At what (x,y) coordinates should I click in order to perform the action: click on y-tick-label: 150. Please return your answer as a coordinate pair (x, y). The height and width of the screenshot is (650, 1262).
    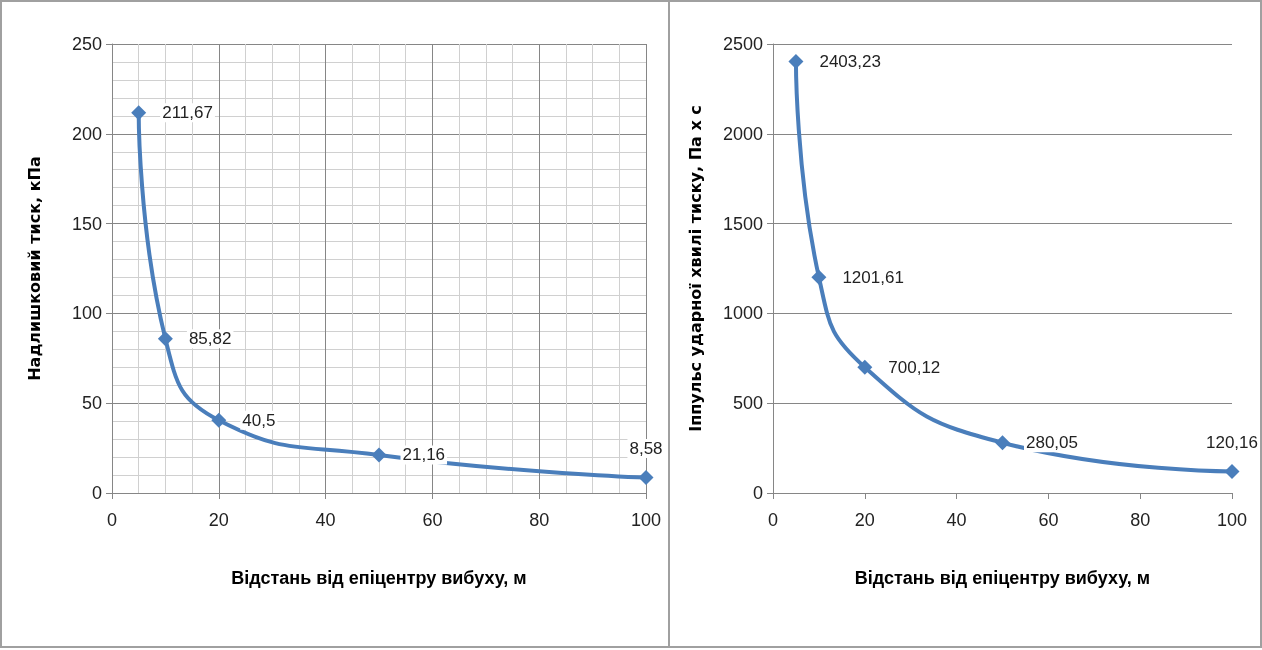
    Looking at the image, I should click on (86, 223).